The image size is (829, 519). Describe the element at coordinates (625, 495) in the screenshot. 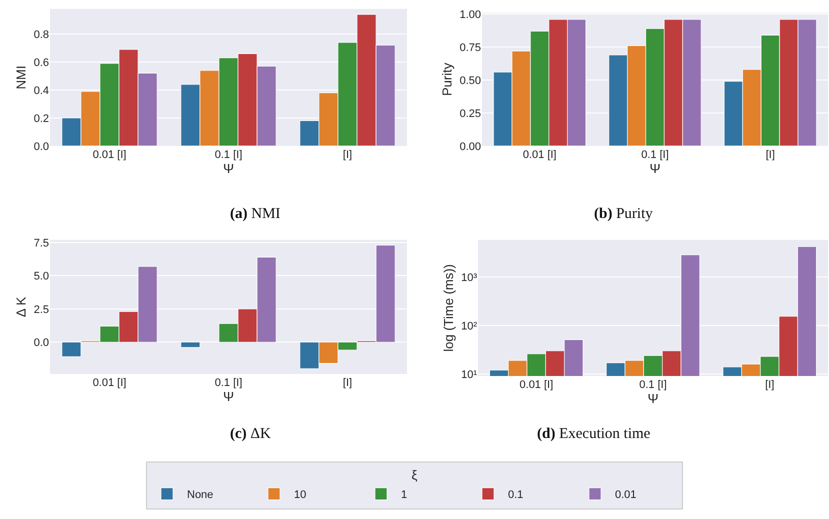

I see `legend-label: 0.01` at that location.